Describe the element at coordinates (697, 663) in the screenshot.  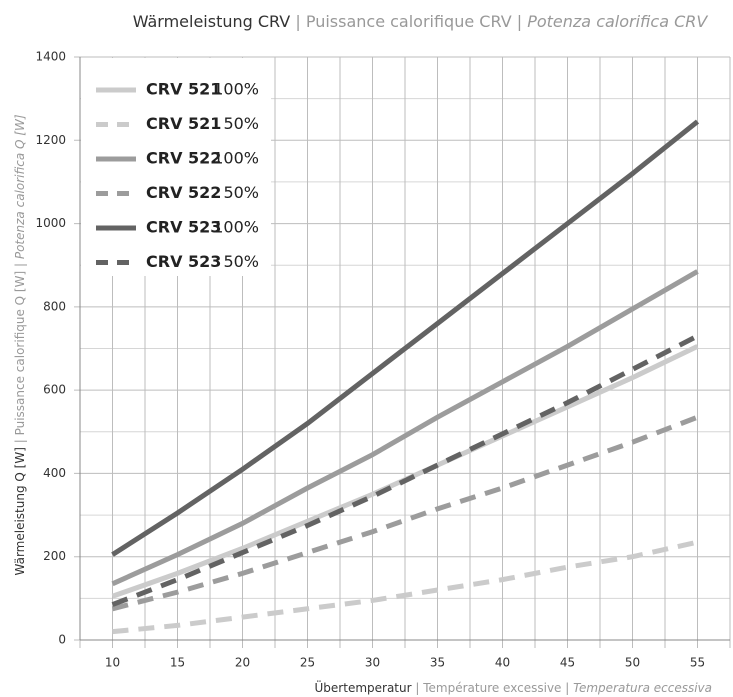
I see `x-tick-label: 55` at that location.